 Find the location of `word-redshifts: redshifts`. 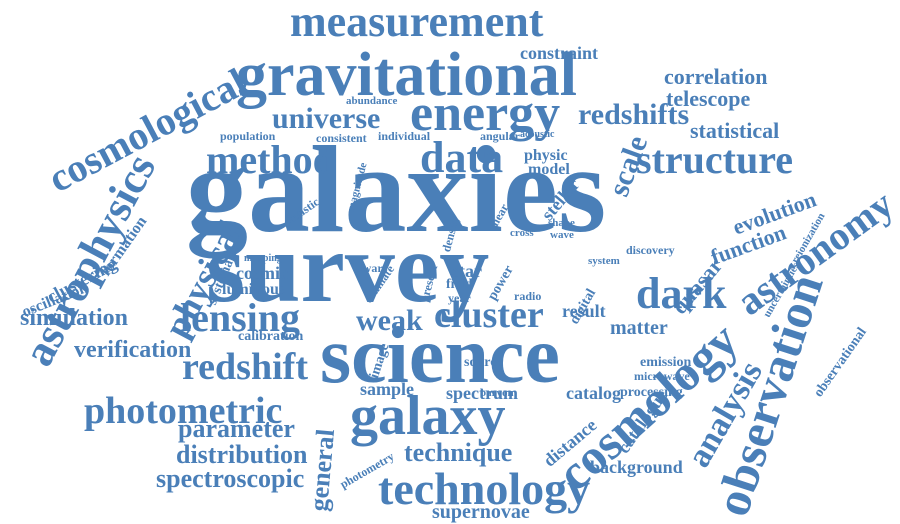

word-redshifts: redshifts is located at coordinates (634, 114).